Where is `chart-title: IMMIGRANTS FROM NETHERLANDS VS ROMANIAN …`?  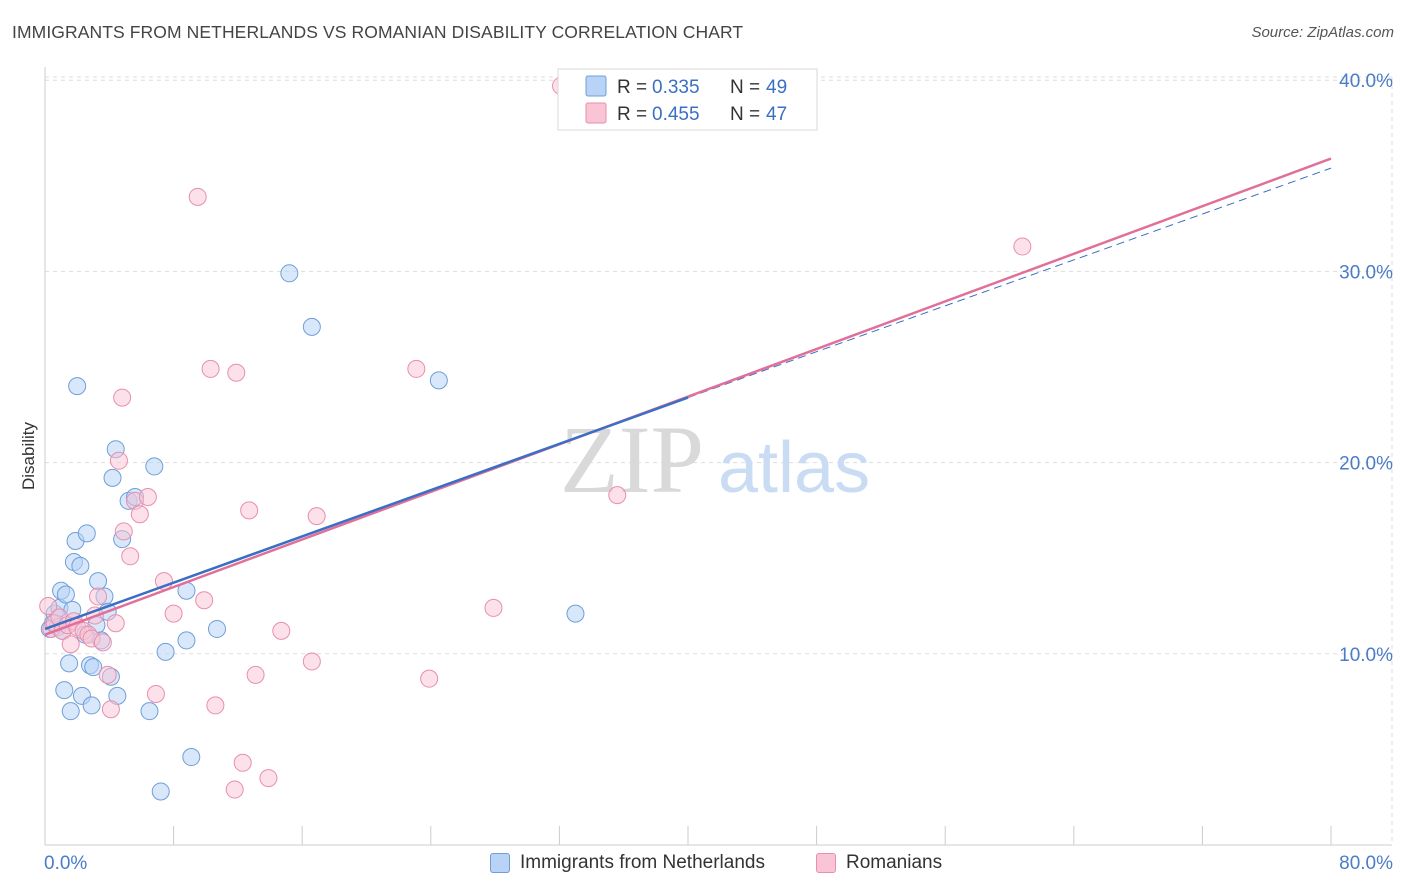 chart-title: IMMIGRANTS FROM NETHERLANDS VS ROMANIAN … is located at coordinates (378, 32).